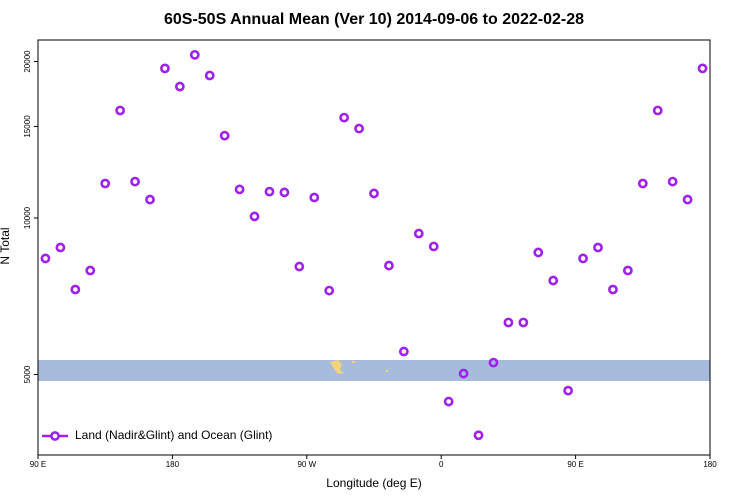 This screenshot has height=500, width=750. What do you see at coordinates (27, 61) in the screenshot?
I see `y-tick-label: 20000` at bounding box center [27, 61].